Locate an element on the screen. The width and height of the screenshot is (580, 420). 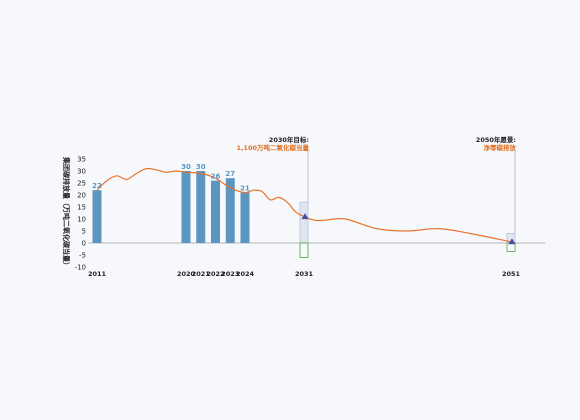
x-tick-label: 2024 is located at coordinates (245, 274).